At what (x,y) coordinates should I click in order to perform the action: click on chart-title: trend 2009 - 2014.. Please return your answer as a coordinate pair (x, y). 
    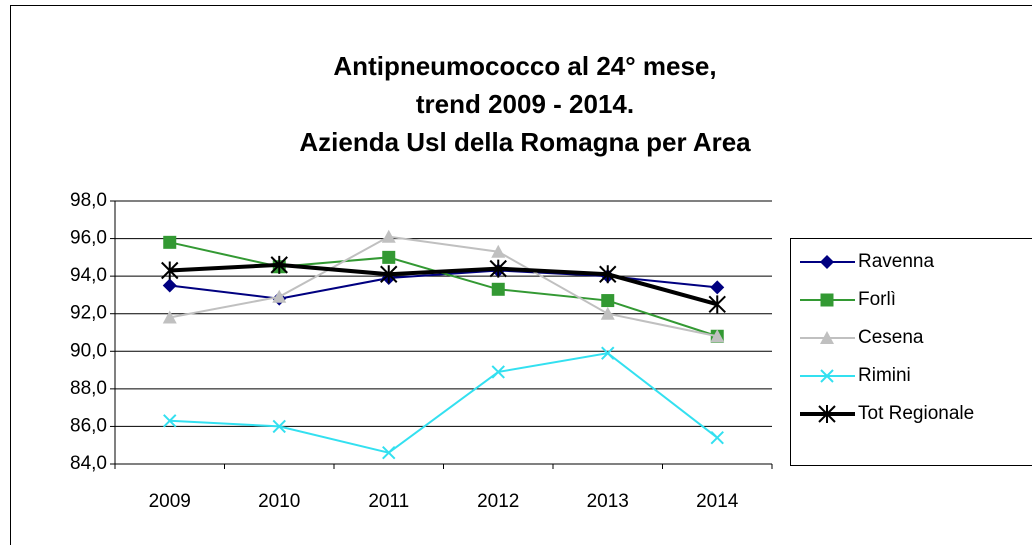
    Looking at the image, I should click on (525, 104).